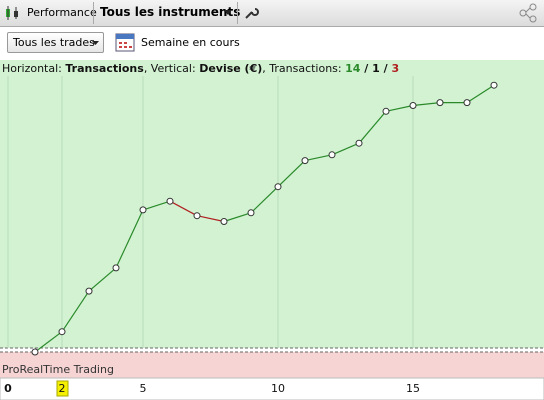 This screenshot has width=544, height=400. Describe the element at coordinates (376, 68) in the screenshot. I see `count-neutral: 1` at that location.